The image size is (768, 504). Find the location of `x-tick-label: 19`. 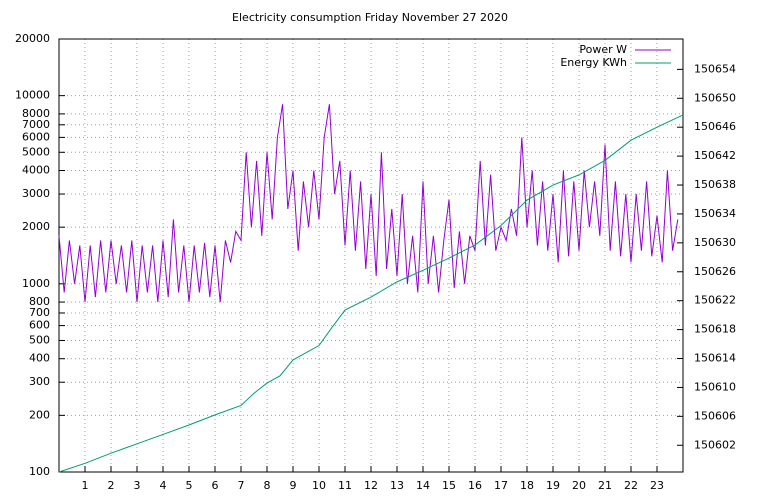

x-tick-label: 19 is located at coordinates (553, 485).